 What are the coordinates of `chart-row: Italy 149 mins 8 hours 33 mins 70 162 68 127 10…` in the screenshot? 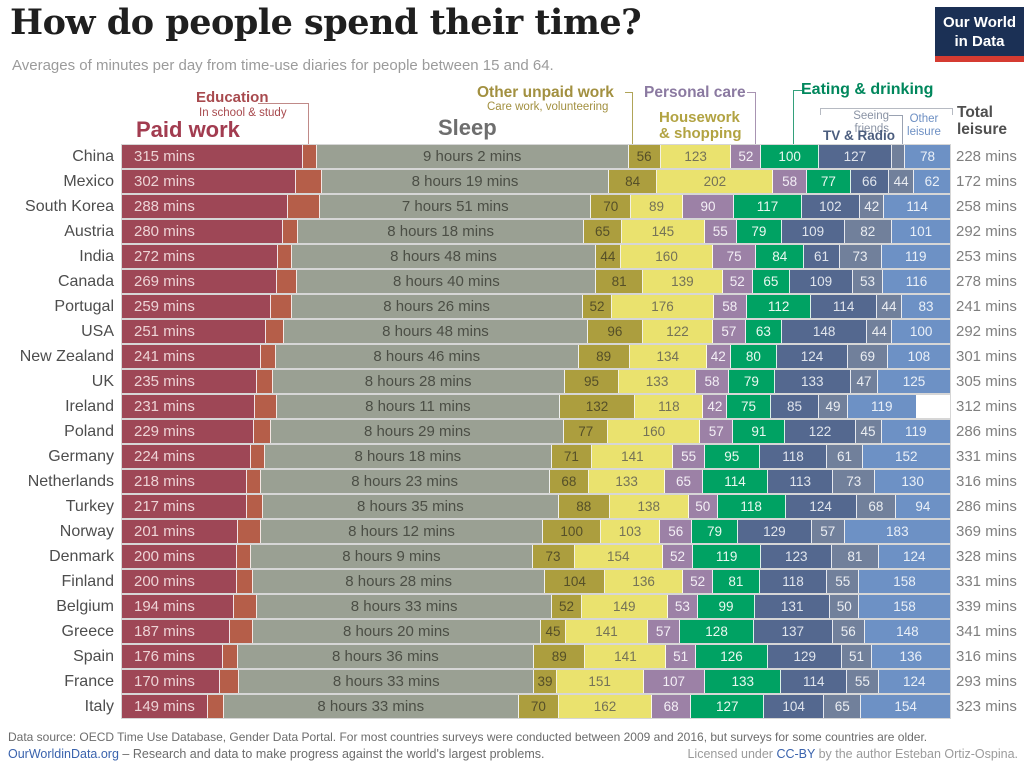 It's located at (512, 706).